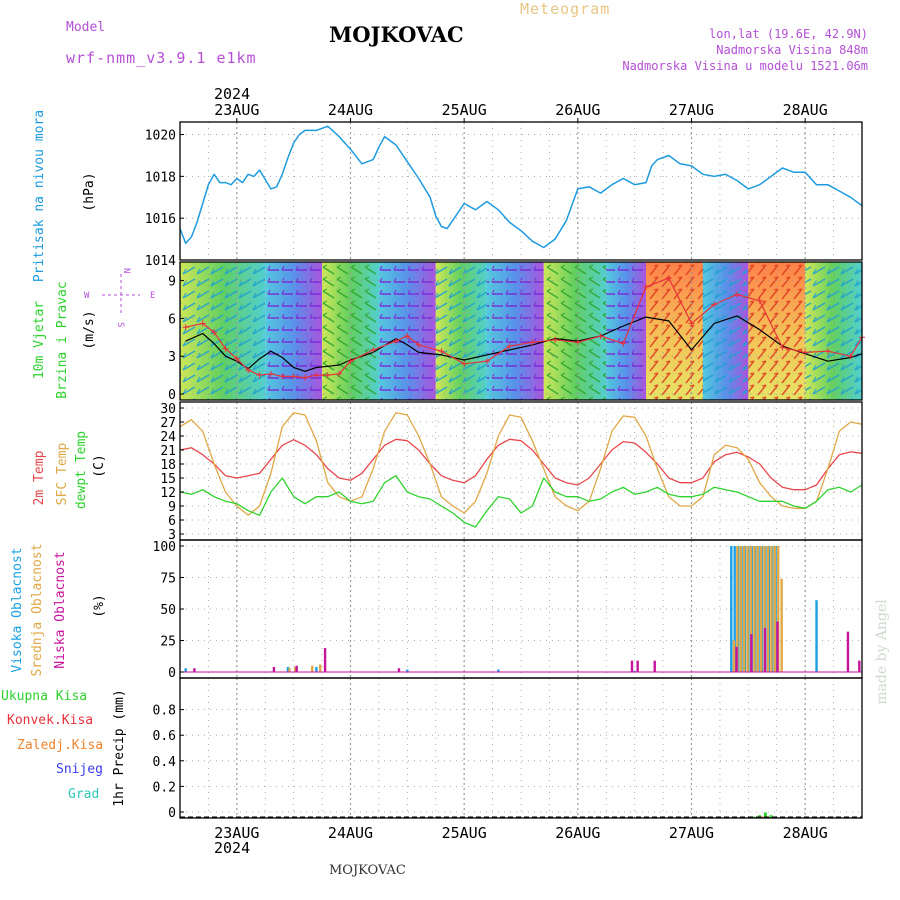 This screenshot has height=900, width=900. Describe the element at coordinates (367, 870) in the screenshot. I see `footer-station: MOJKOVAC` at that location.